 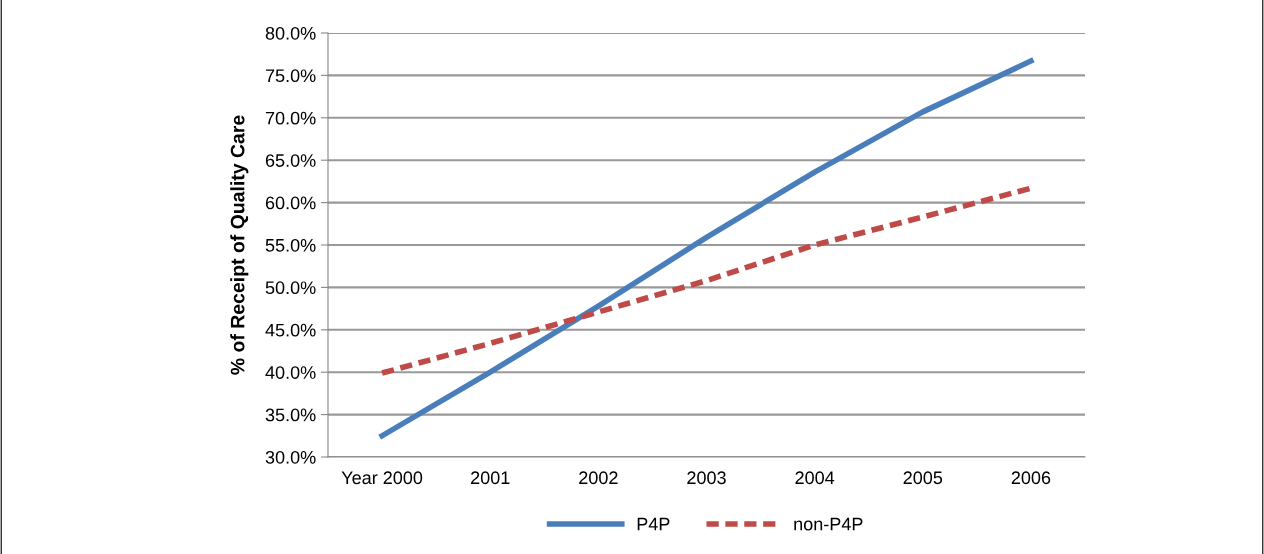 I want to click on x-tick-label: Year 2000, so click(x=382, y=478).